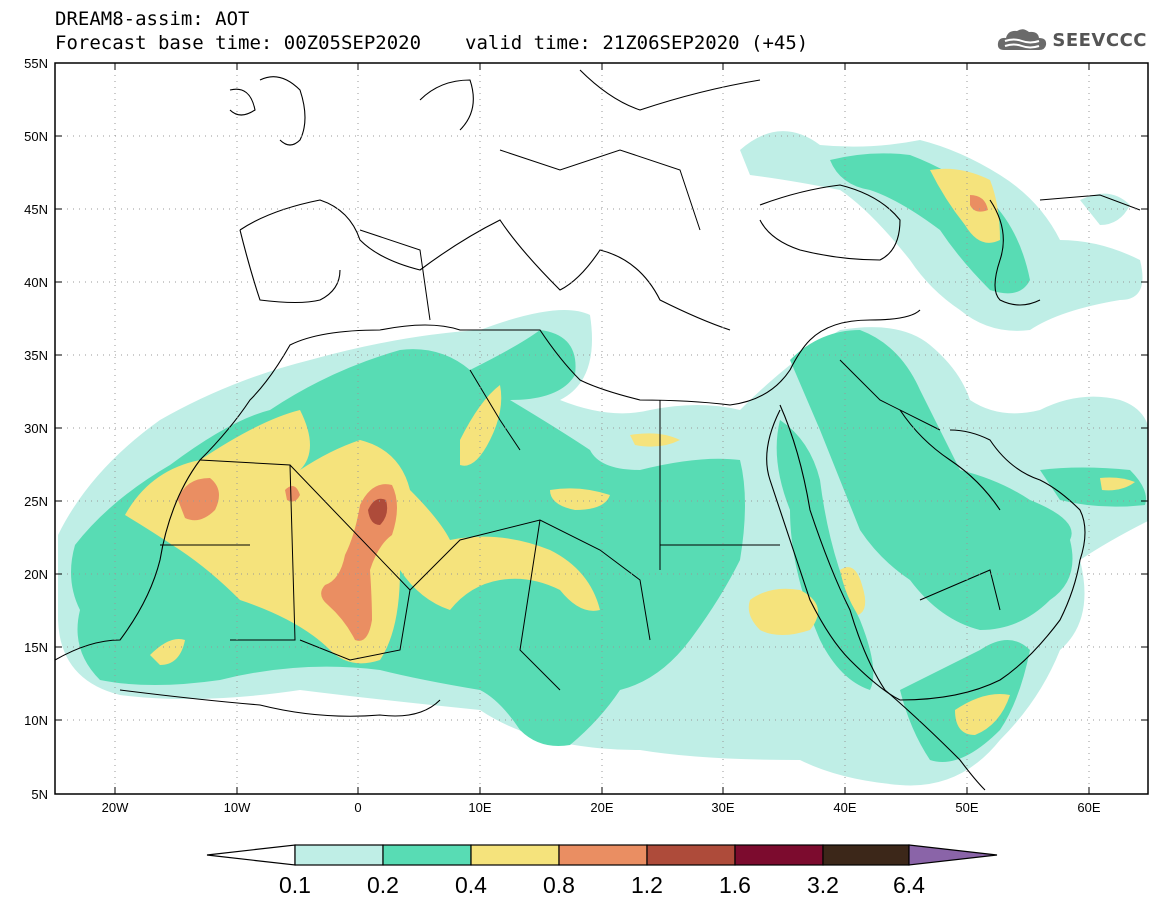  I want to click on colorbar: 0.1 0.2 0.4 0.8 1.2 1.6 3.2 6.4, so click(602, 871).